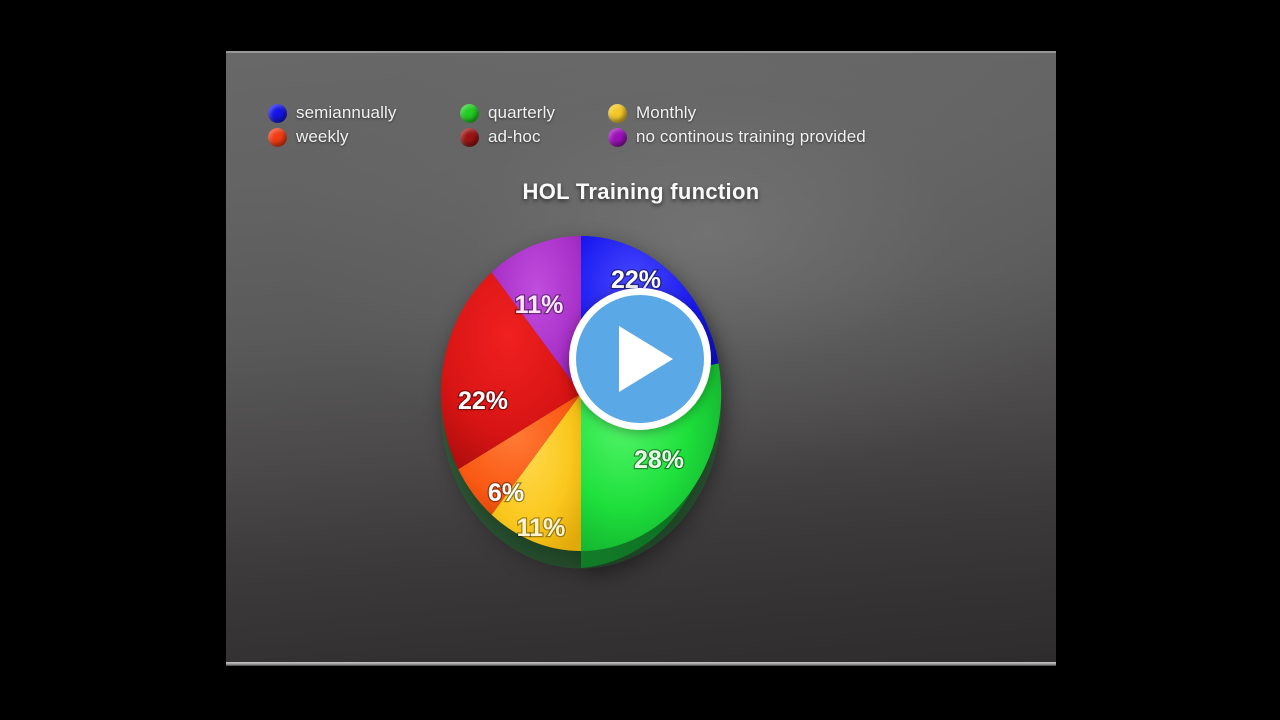 This screenshot has width=1280, height=720. I want to click on legend-swatch-semiannually, so click(277, 113).